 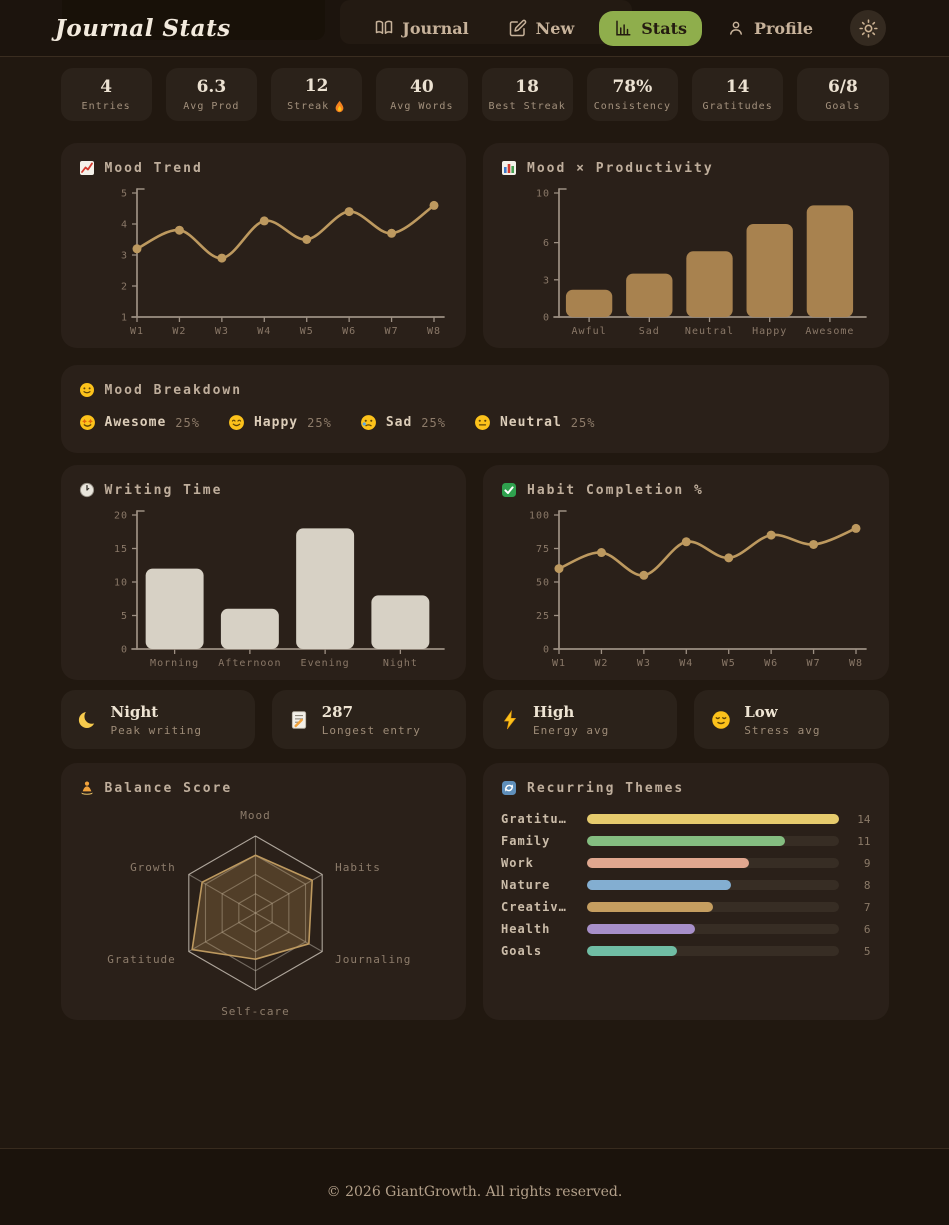 What do you see at coordinates (721, 720) in the screenshot?
I see `face-relieved-icon` at bounding box center [721, 720].